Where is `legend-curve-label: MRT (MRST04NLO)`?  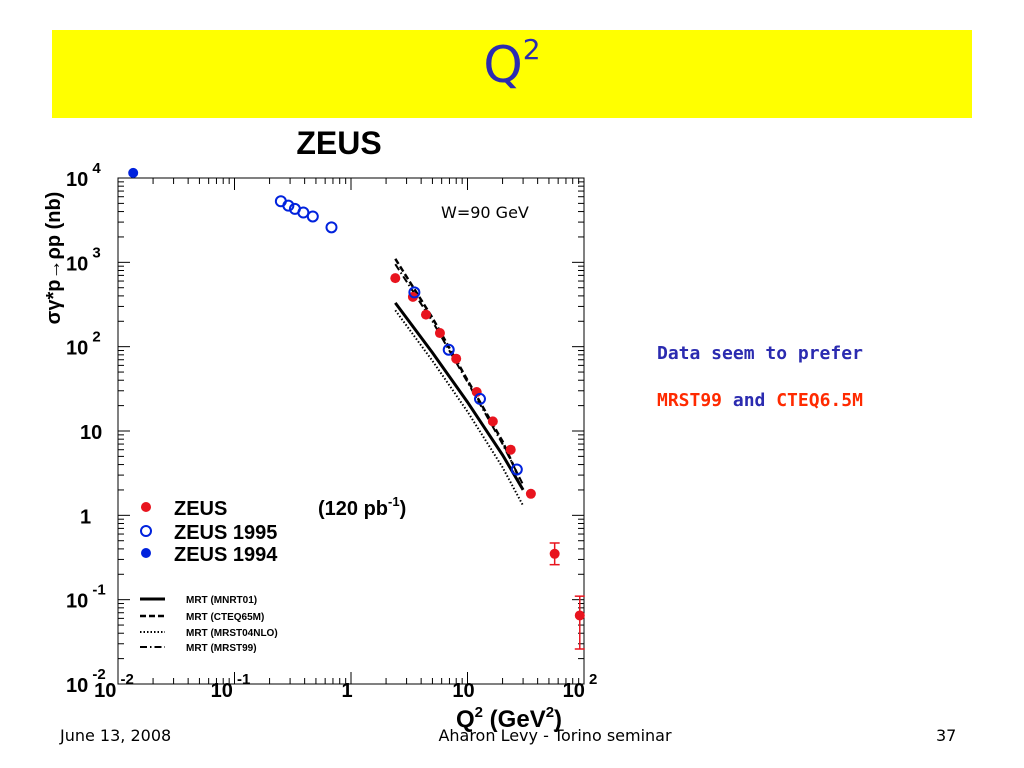
legend-curve-label: MRT (MRST04NLO) is located at coordinates (232, 633).